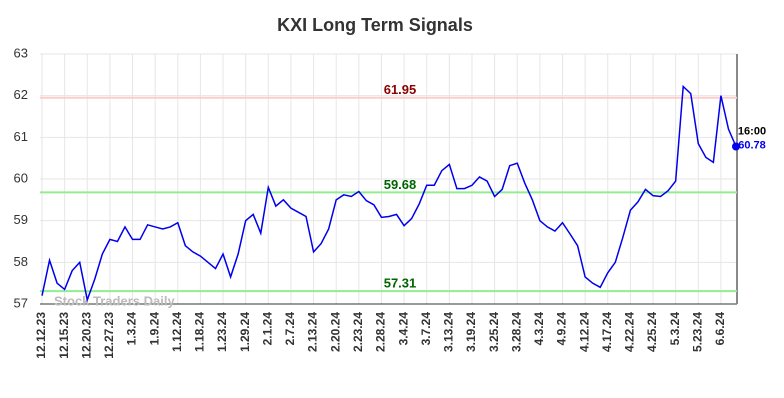 Image resolution: width=784 pixels, height=398 pixels. I want to click on x-tick-label: 3.28.24, so click(516, 332).